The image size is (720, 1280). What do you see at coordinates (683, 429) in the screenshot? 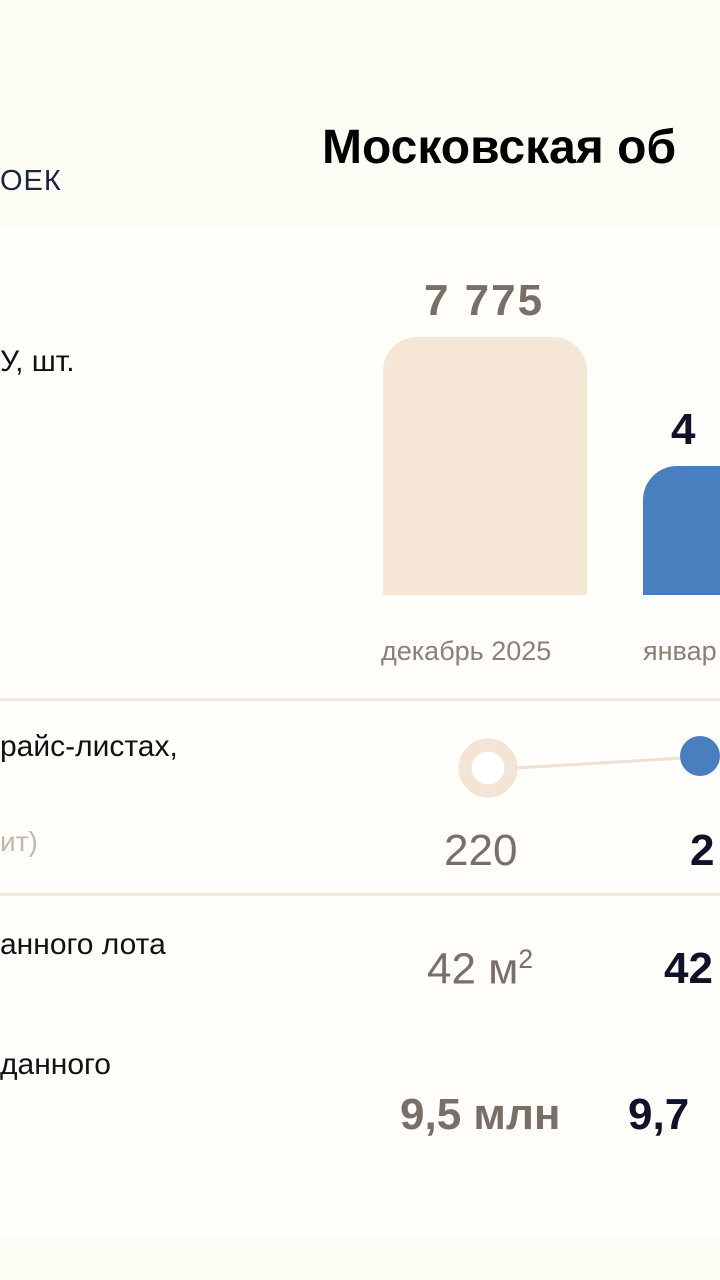
I see `bar-value-label-1: 4` at bounding box center [683, 429].